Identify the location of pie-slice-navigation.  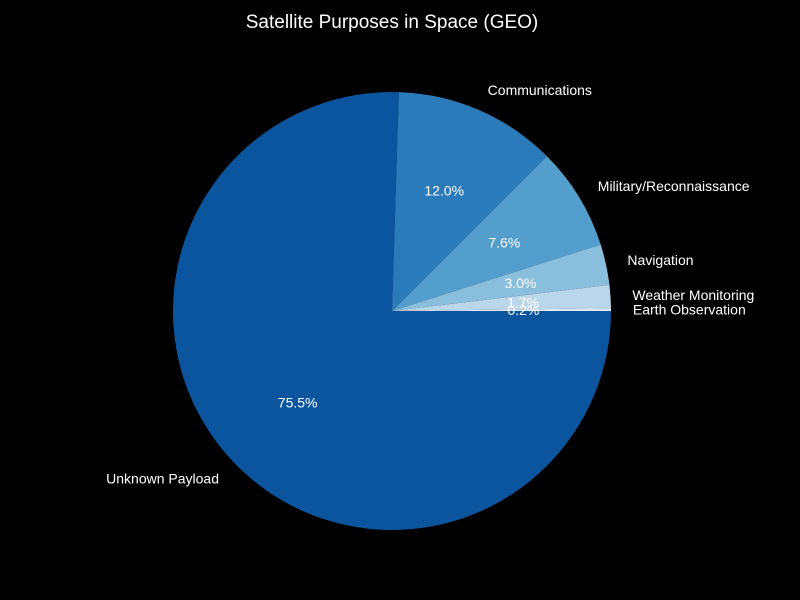
(501, 277).